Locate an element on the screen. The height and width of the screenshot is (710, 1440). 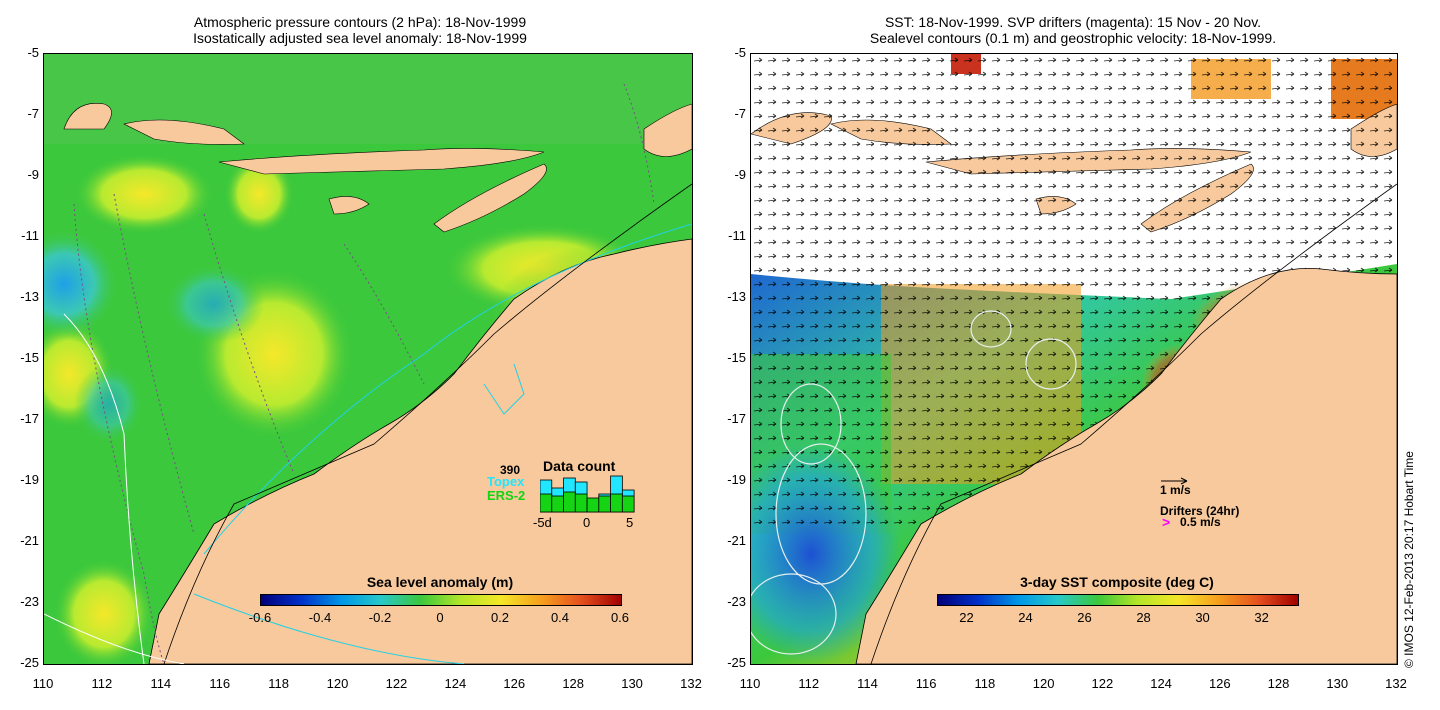
colorbar-tick-label: 22 is located at coordinates (966, 617).